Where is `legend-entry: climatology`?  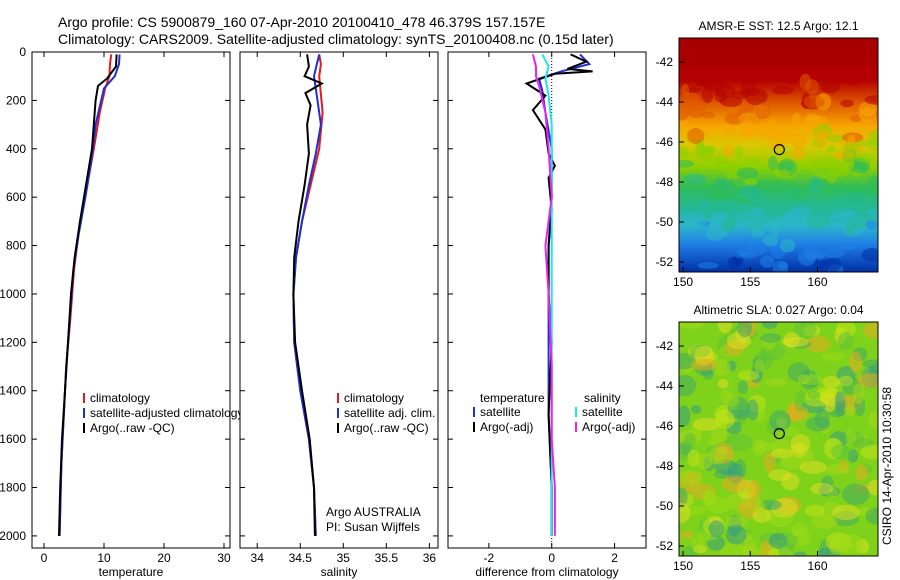
legend-entry: climatology is located at coordinates (374, 398).